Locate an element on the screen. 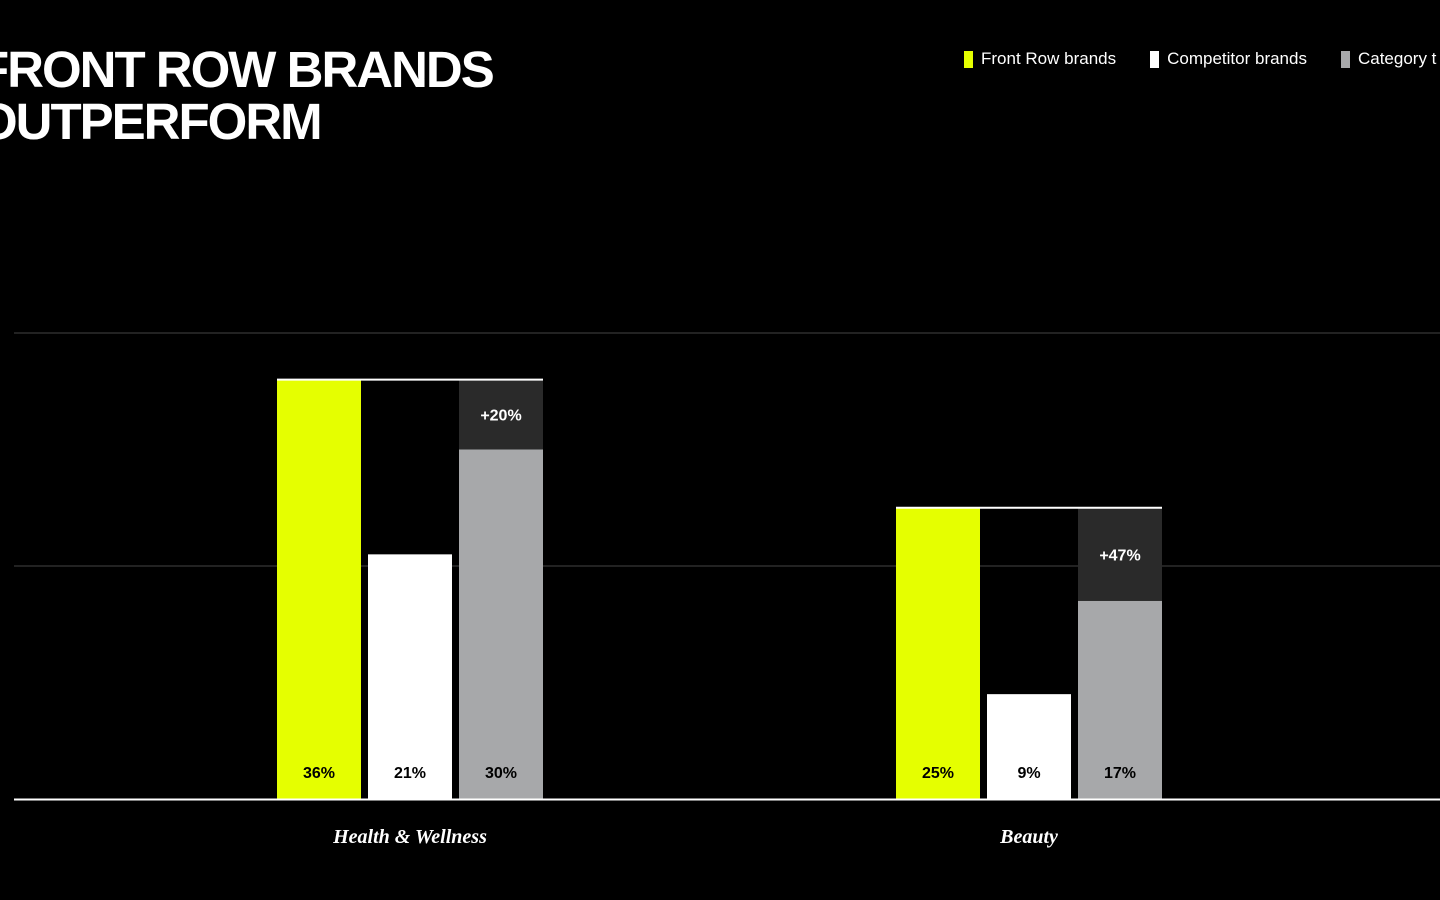 The image size is (1440, 900). bar-value-label-1-1: 36% is located at coordinates (319, 773).